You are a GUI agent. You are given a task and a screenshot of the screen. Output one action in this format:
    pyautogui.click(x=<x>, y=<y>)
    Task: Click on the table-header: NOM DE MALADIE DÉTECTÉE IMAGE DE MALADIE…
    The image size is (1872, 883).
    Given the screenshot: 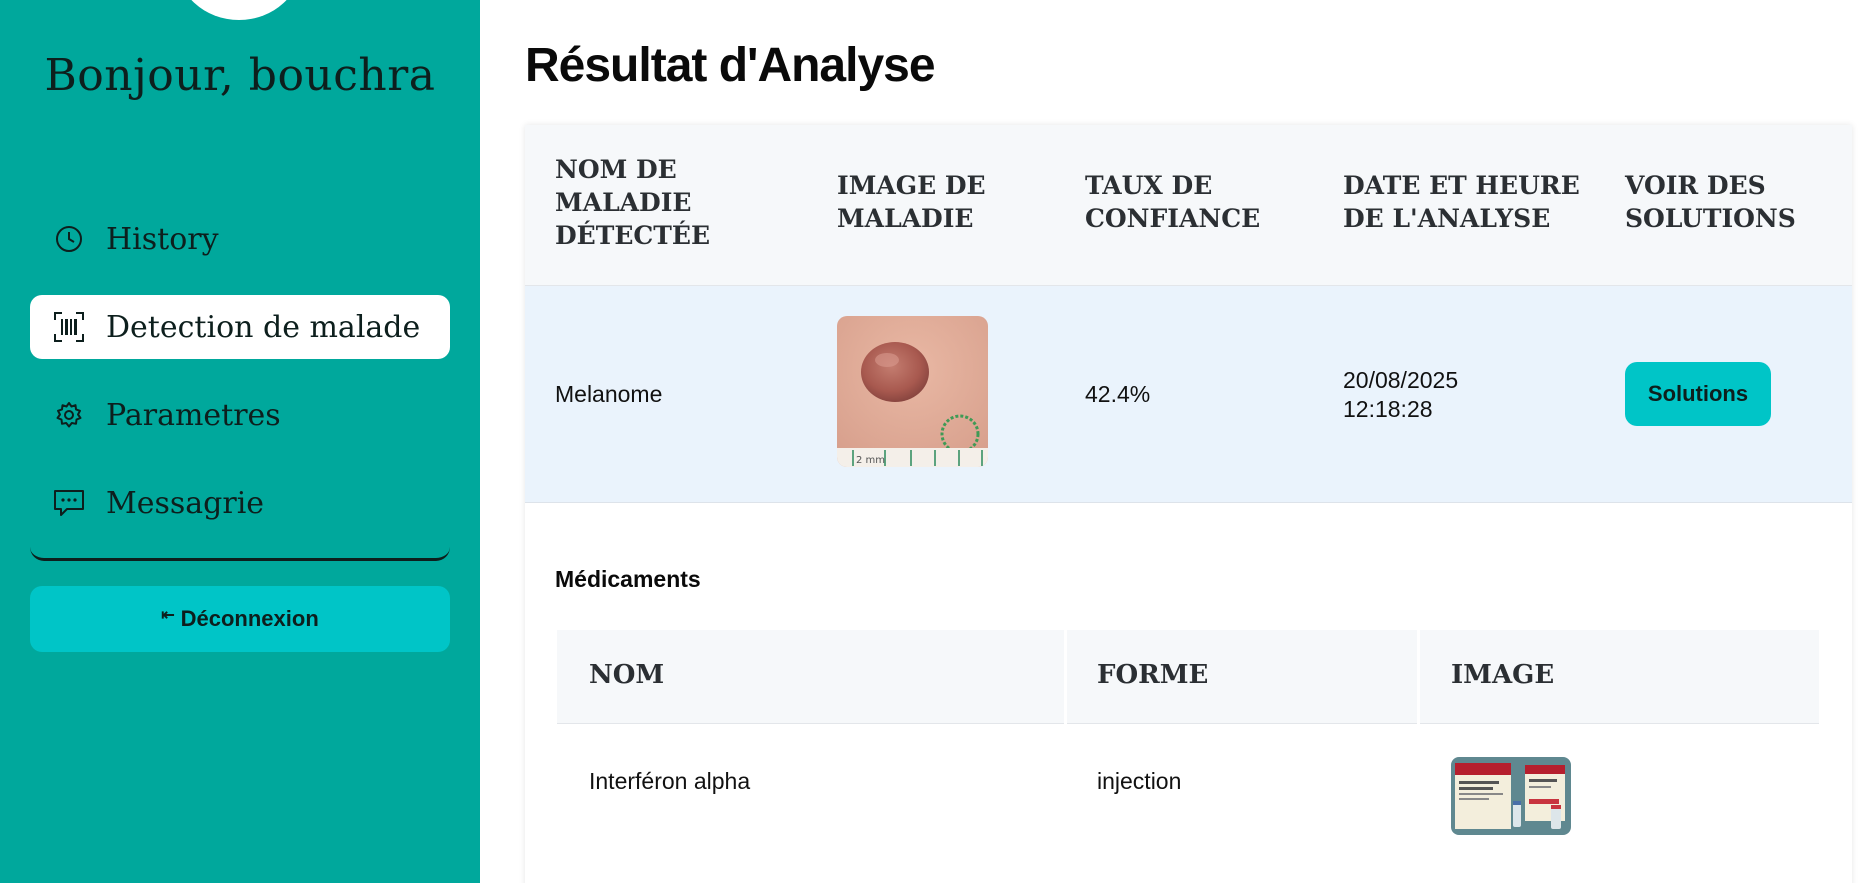 What is the action you would take?
    pyautogui.click(x=1188, y=205)
    